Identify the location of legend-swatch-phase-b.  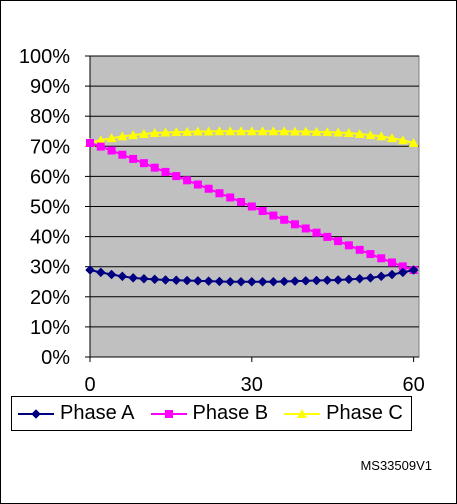
(168, 413).